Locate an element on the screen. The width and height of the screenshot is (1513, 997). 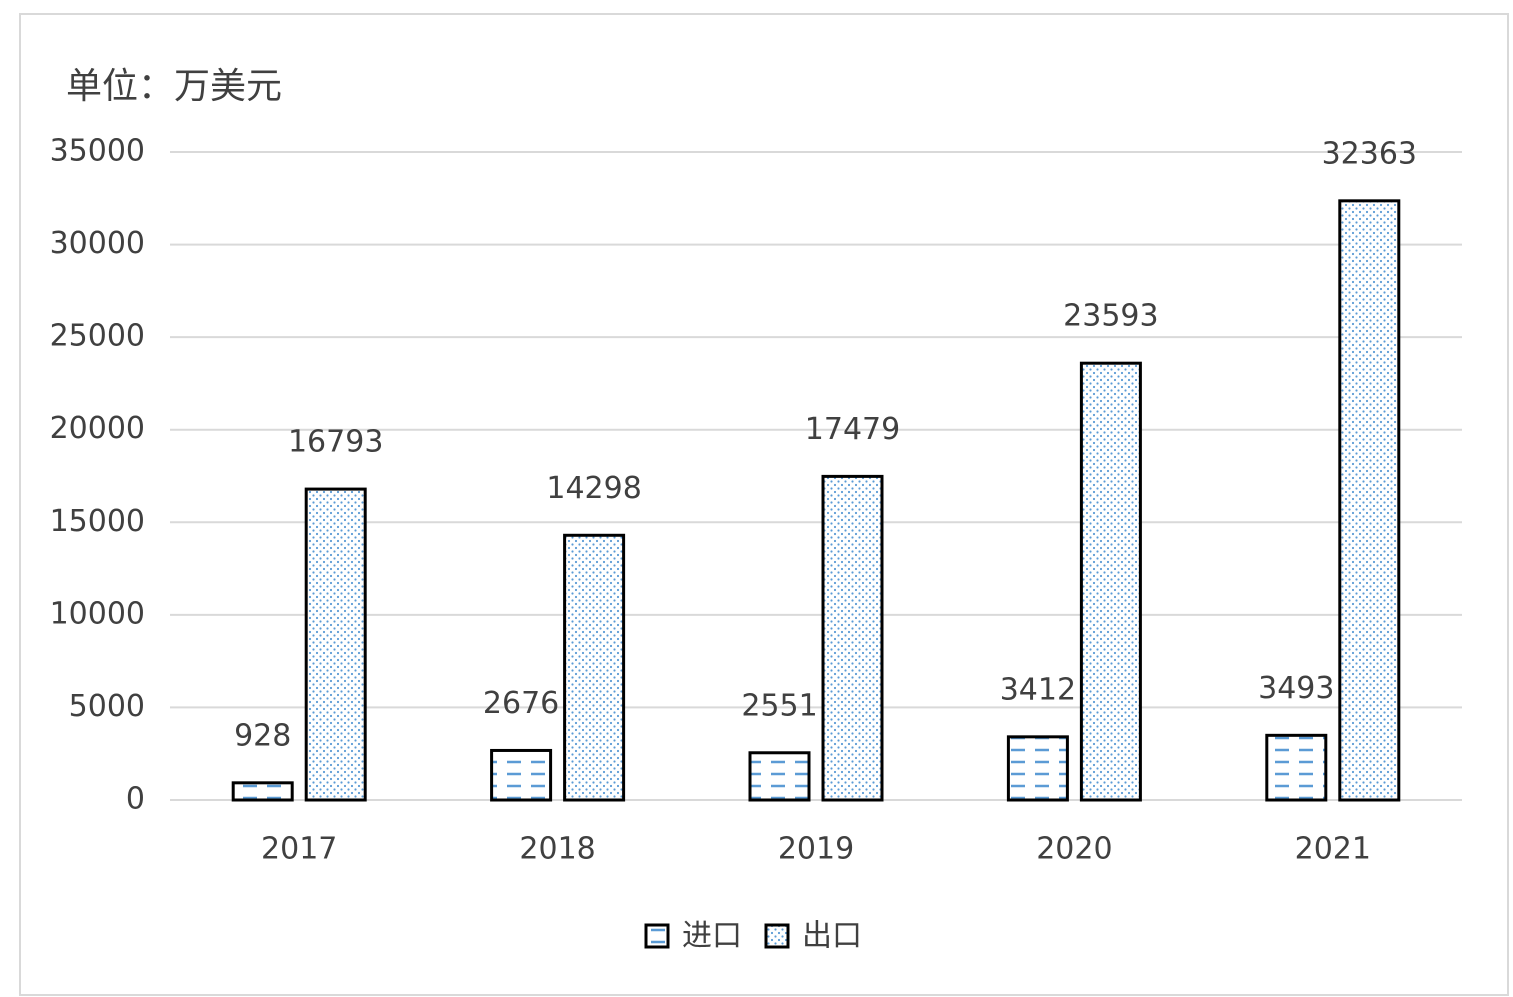
data-label: 17479 is located at coordinates (852, 429).